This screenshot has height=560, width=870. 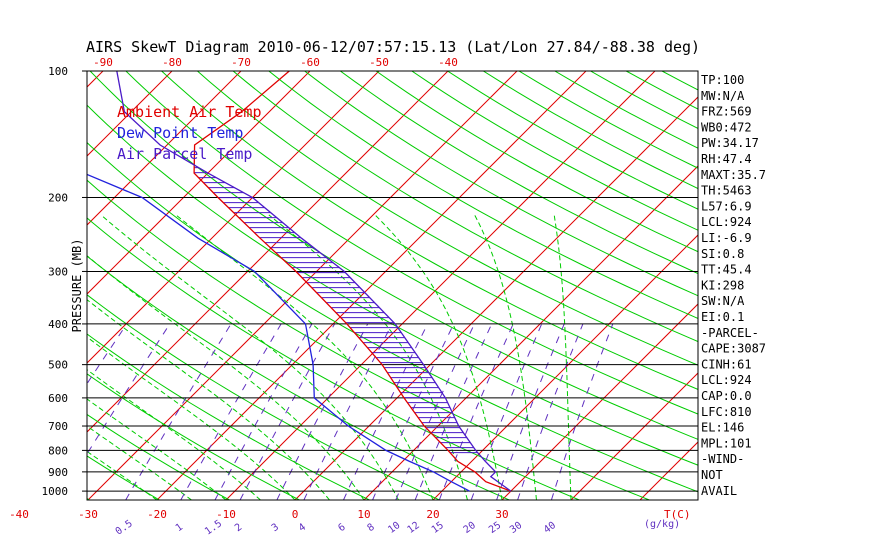 I want to click on y-tick-label: 300, so click(x=58, y=271).